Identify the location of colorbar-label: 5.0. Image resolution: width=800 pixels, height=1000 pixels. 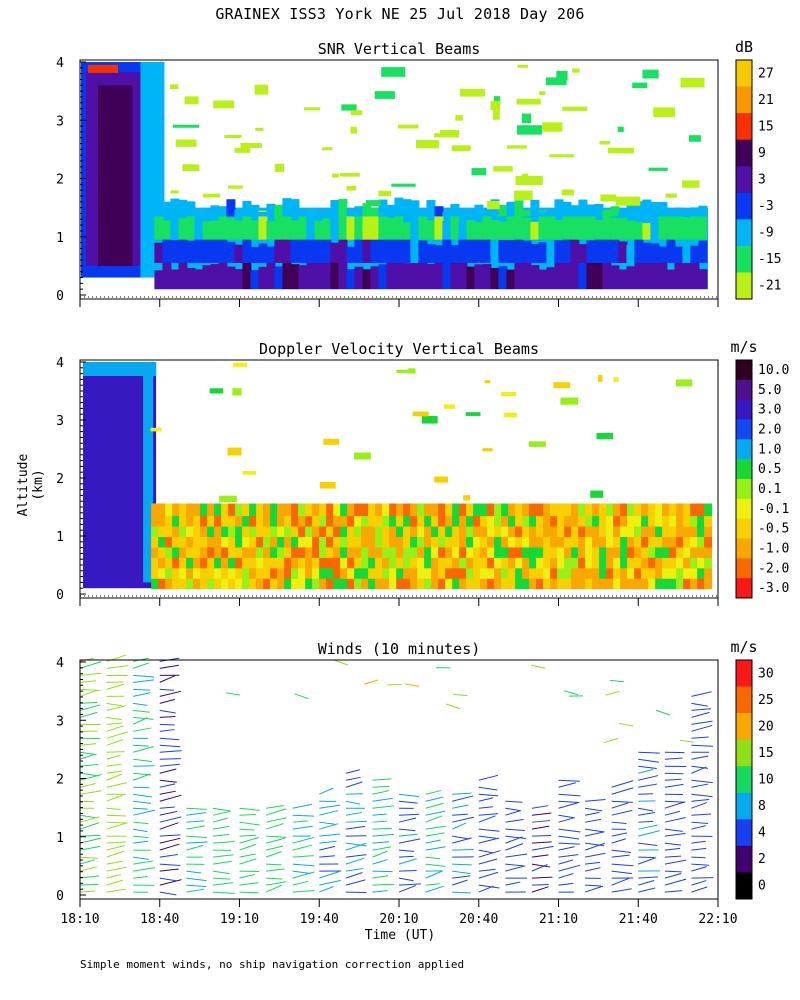
(769, 390).